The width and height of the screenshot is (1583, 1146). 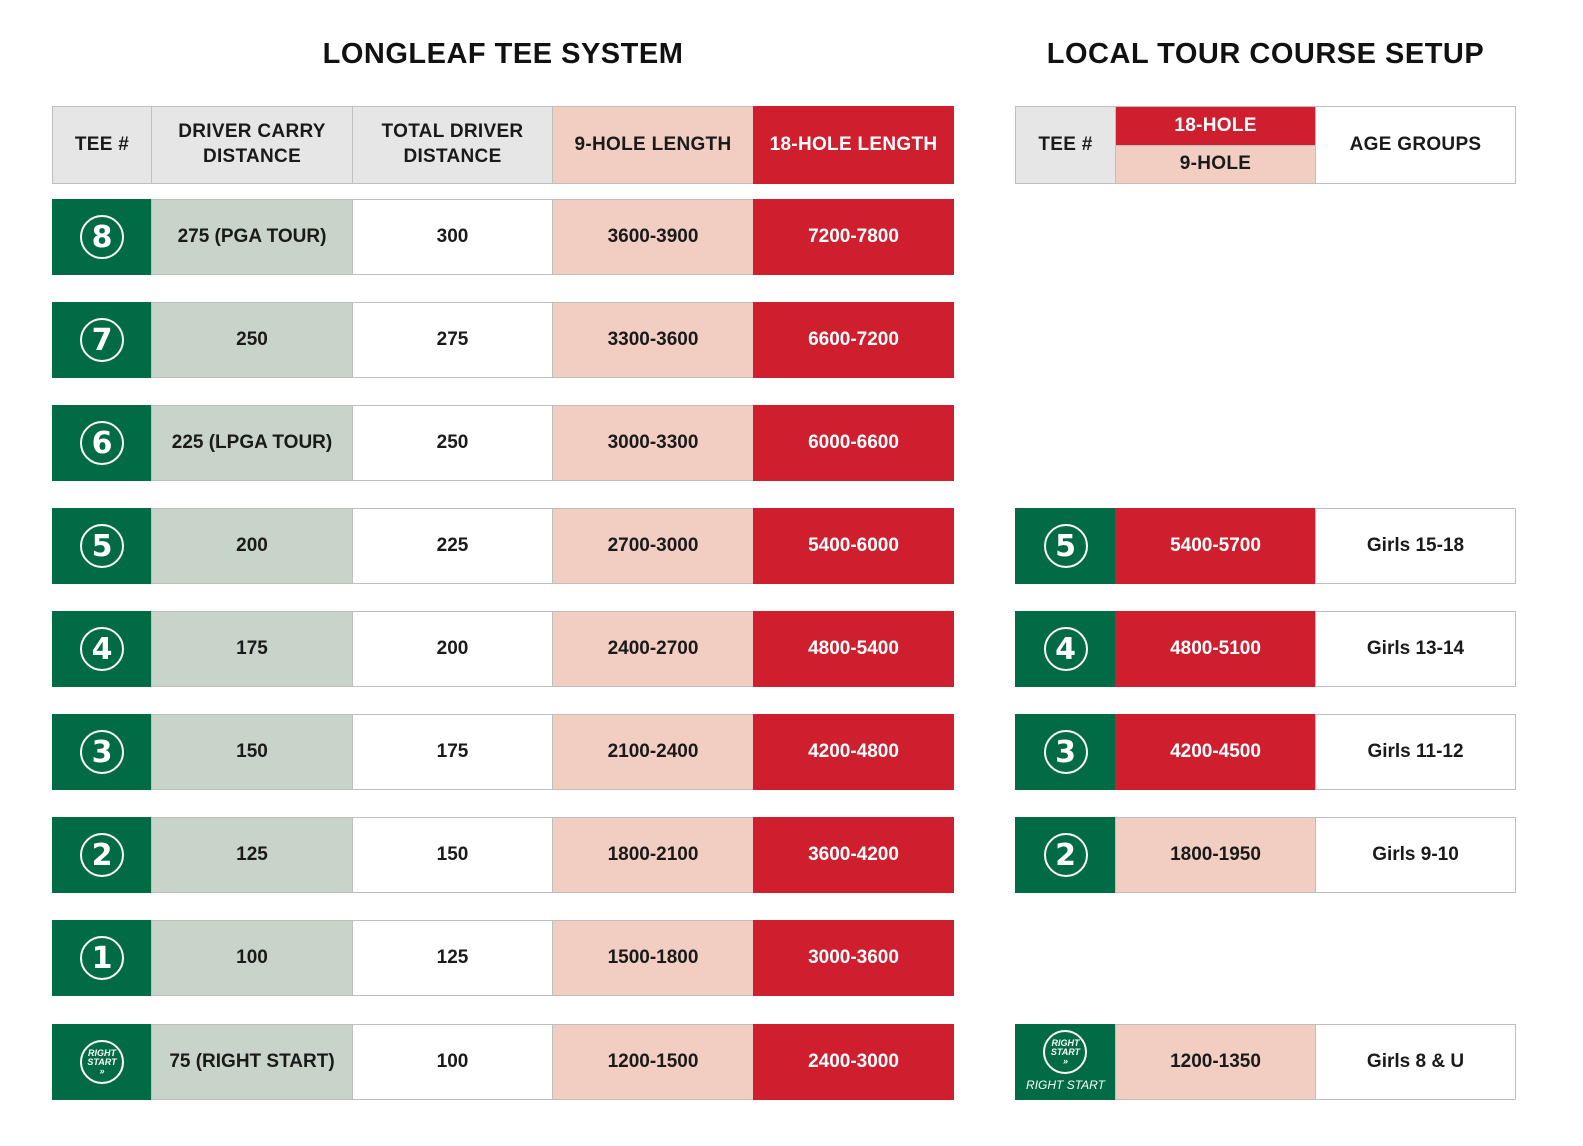 I want to click on header-age-groups: AGE GROUPS, so click(x=1415, y=145).